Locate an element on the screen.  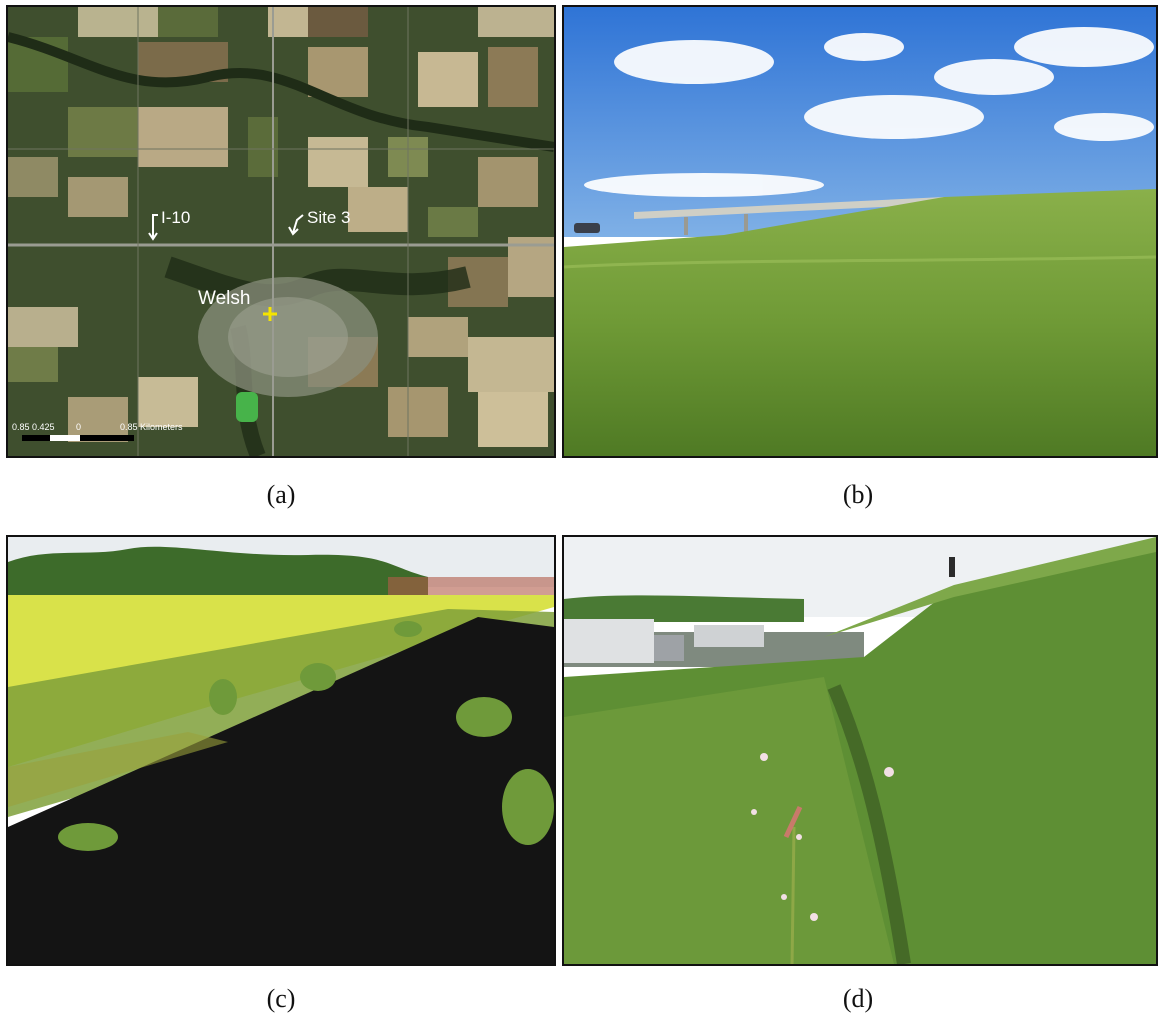
caption-b: (b) is located at coordinates (858, 494).